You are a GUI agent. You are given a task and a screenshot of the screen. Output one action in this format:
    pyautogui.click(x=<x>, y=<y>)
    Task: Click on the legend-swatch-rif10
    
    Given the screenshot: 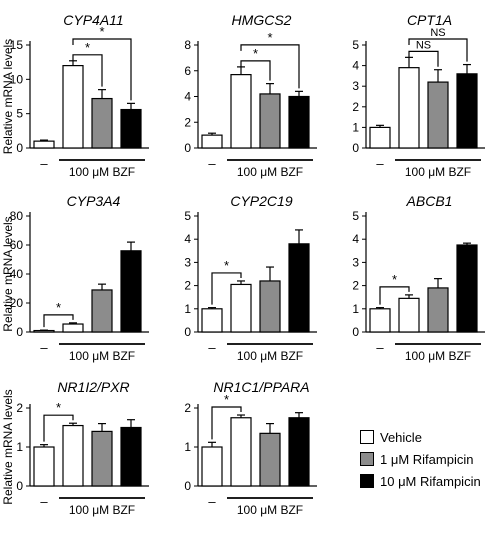 What is the action you would take?
    pyautogui.click(x=367, y=481)
    